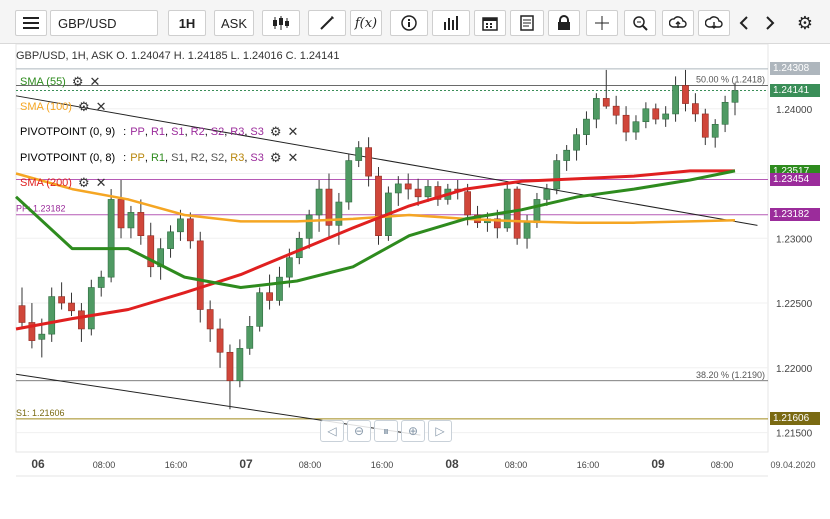 This screenshot has width=830, height=519. I want to click on menu-button, so click(31, 23).